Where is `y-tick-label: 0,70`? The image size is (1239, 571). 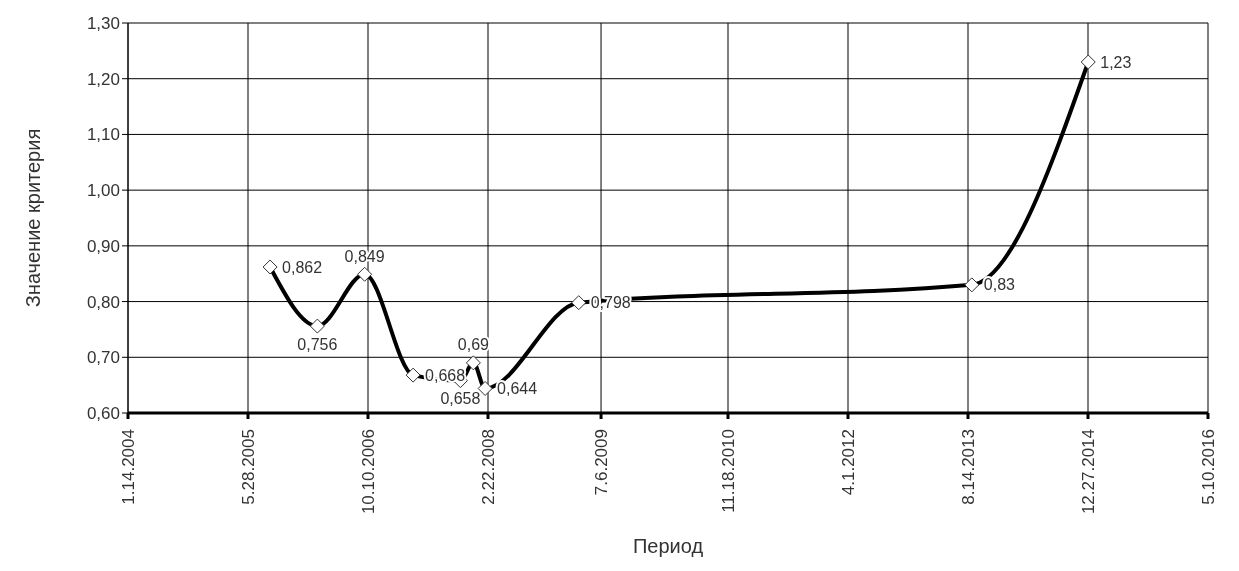 y-tick-label: 0,70 is located at coordinates (103, 358).